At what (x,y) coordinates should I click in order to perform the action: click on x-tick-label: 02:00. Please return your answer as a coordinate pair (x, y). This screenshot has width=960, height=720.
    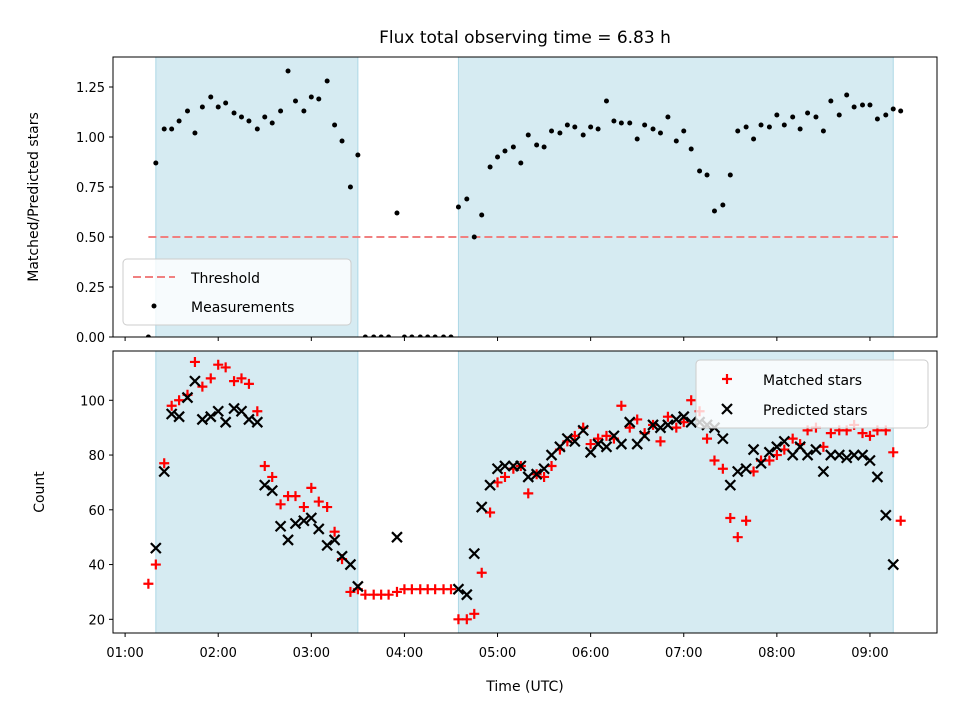
    Looking at the image, I should click on (217, 653).